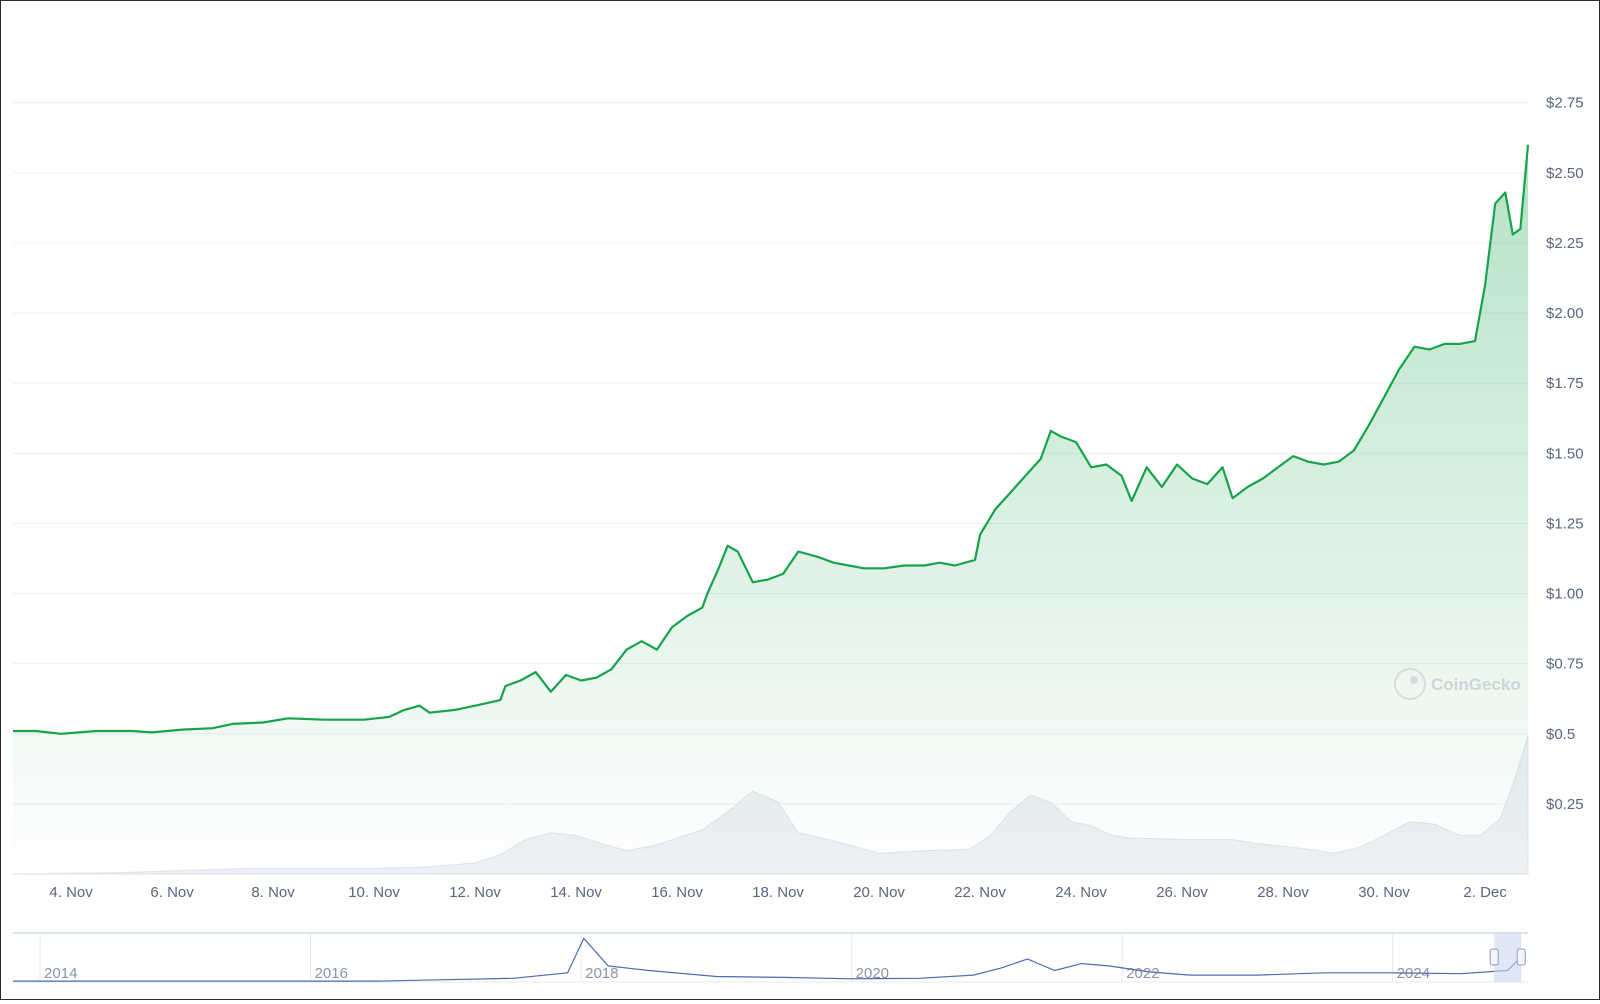 This screenshot has height=1004, width=1600. What do you see at coordinates (1494, 957) in the screenshot?
I see `navigator-handle-left` at bounding box center [1494, 957].